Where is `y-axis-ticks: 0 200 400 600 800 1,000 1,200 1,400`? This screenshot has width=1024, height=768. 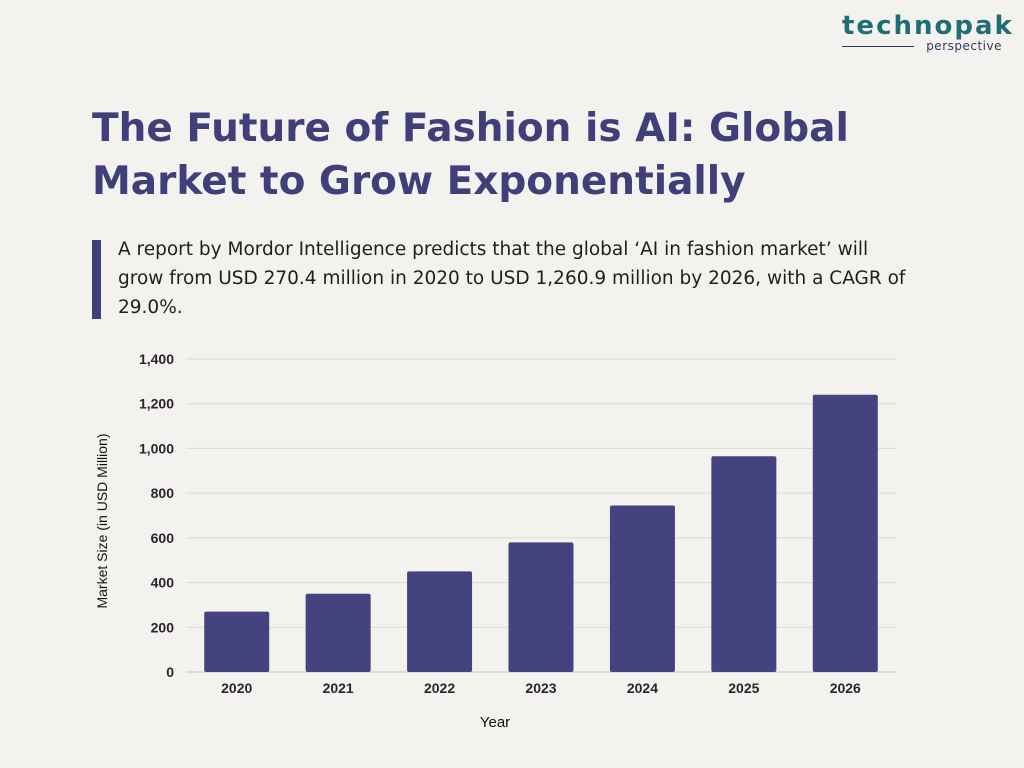
y-axis-ticks: 0 200 400 600 800 1,000 1,200 1,400 is located at coordinates (156, 515).